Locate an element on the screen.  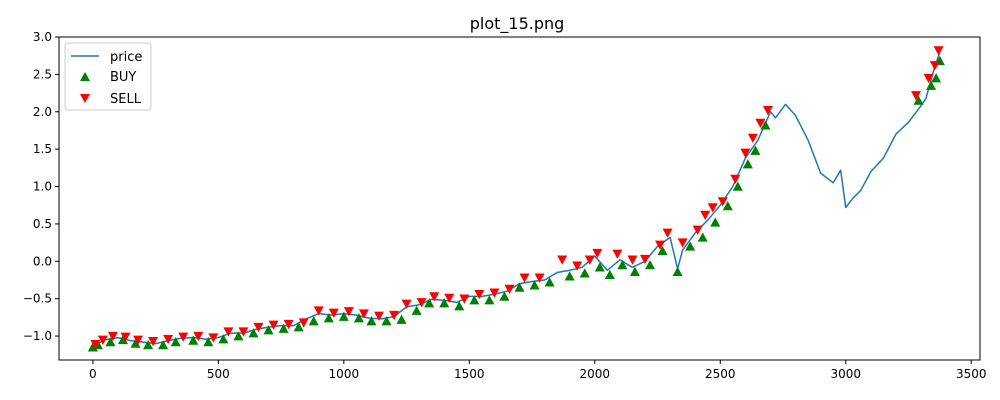
y-axis: −1.0 −0.5 0.0 0.5 1.0 1.5 2.0 2.5 3.0 is located at coordinates (41, 186).